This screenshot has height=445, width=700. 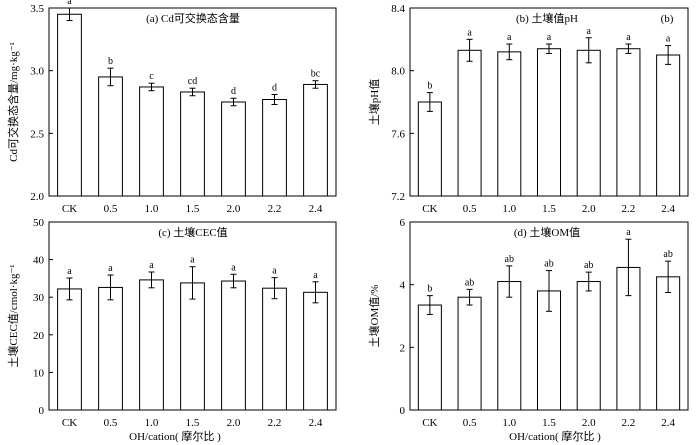 What do you see at coordinates (403, 286) in the screenshot?
I see `y-tick-label: 4` at bounding box center [403, 286].